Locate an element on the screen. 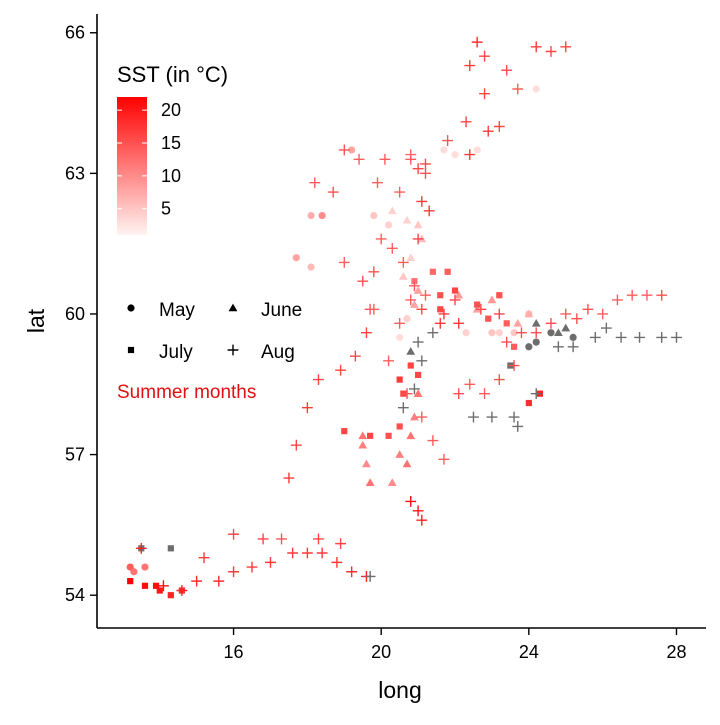 The height and width of the screenshot is (725, 720). plus-icon is located at coordinates (233, 350).